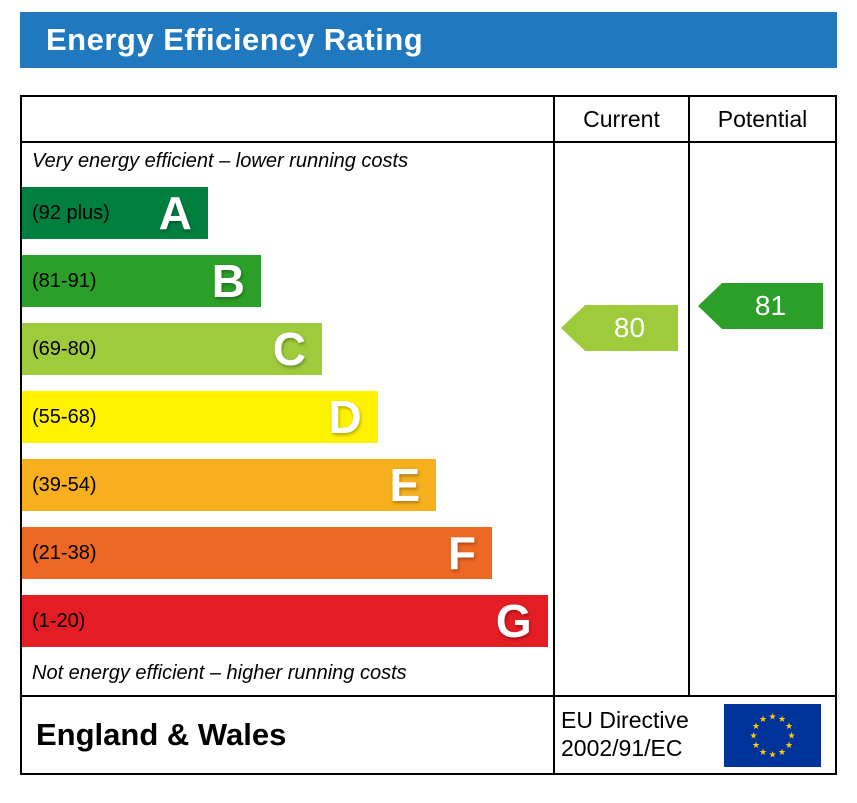 The height and width of the screenshot is (803, 857). Describe the element at coordinates (64, 484) in the screenshot. I see `band-range: (39-54)` at that location.